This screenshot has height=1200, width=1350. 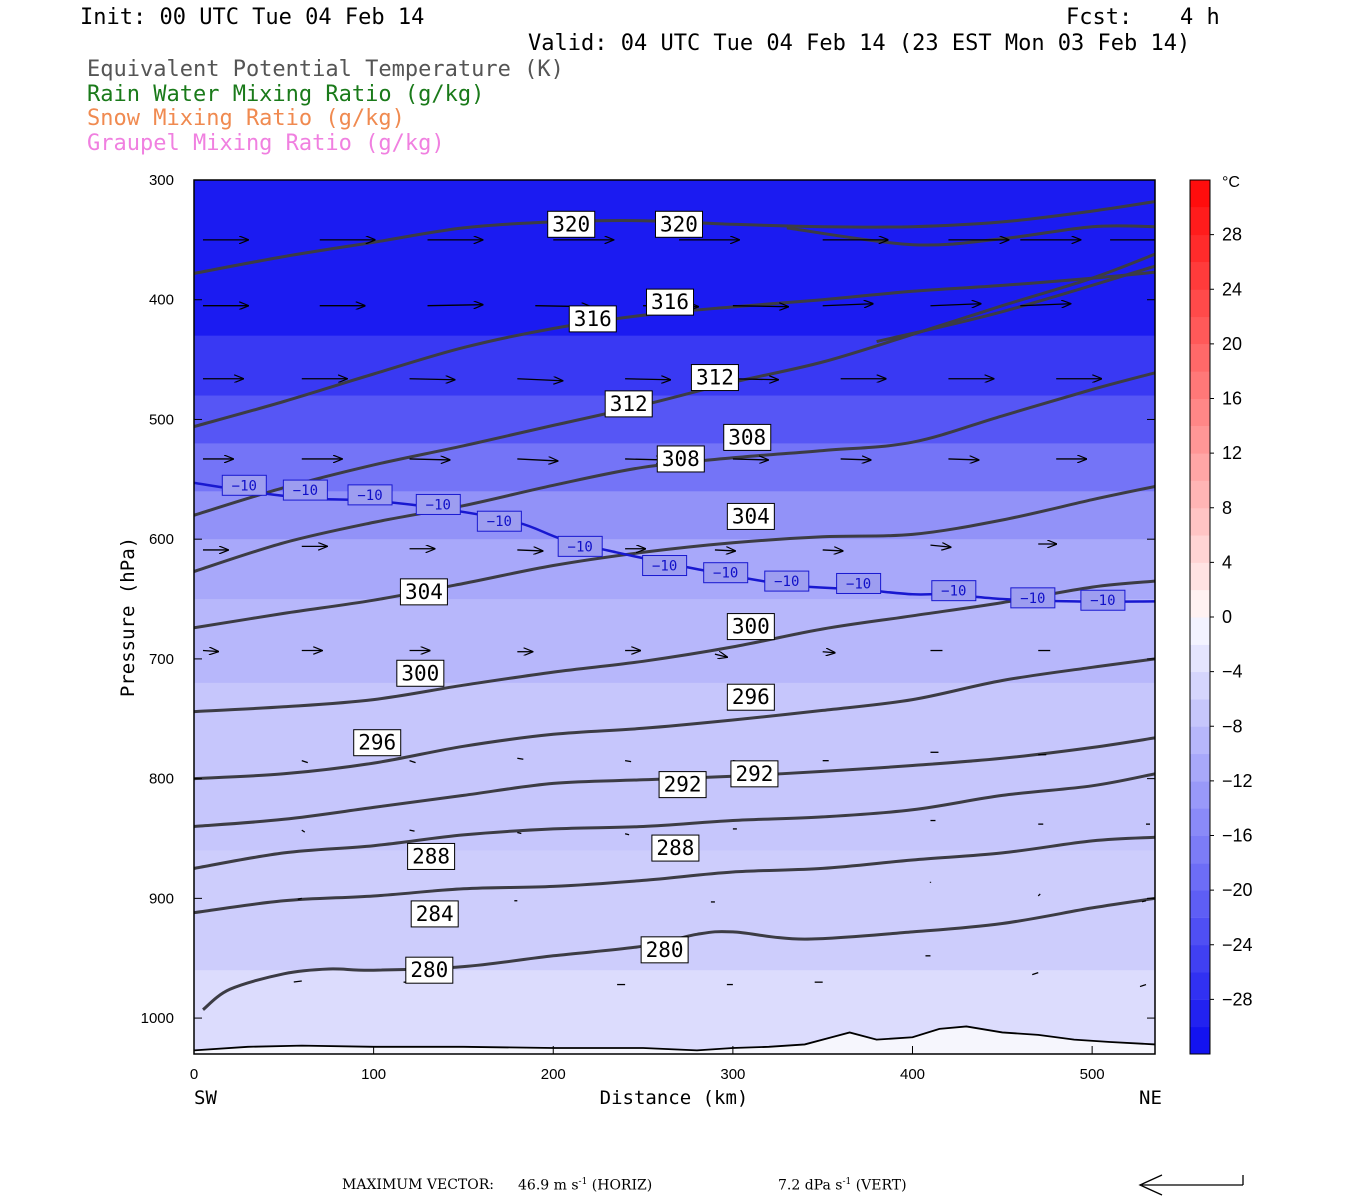 What do you see at coordinates (1237, 890) in the screenshot?
I see `colorbar-tick-label: −20` at bounding box center [1237, 890].